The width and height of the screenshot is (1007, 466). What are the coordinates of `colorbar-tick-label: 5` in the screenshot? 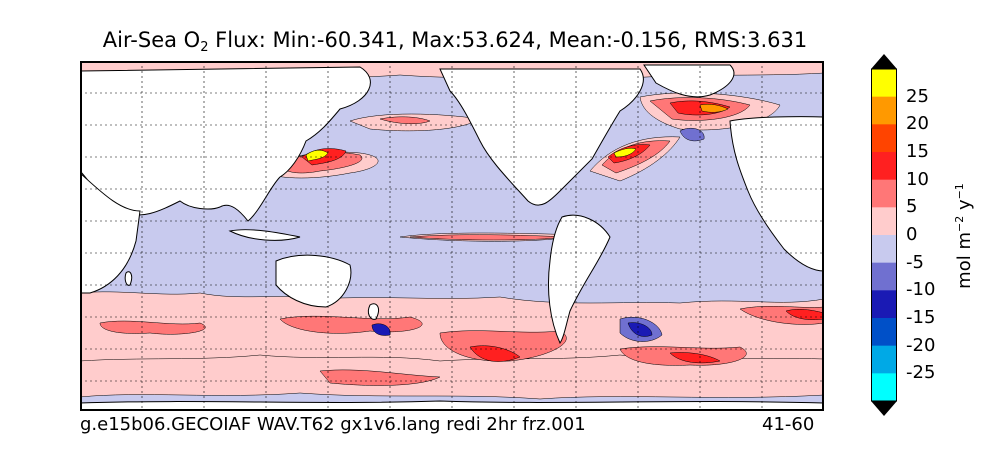 It's located at (912, 207).